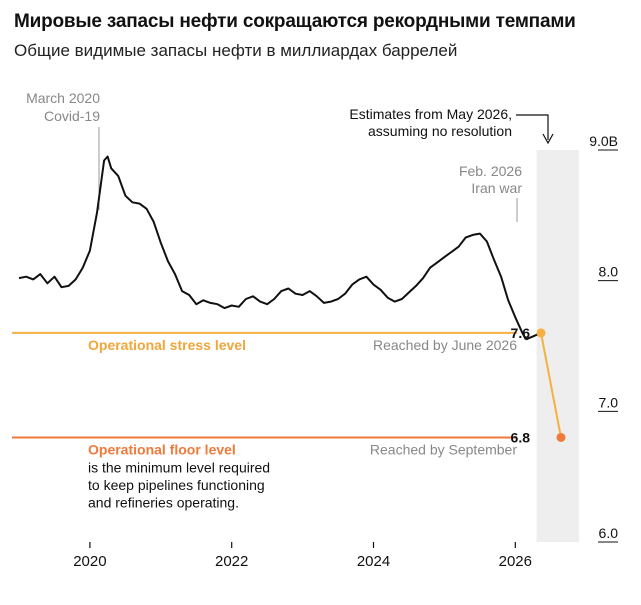 The image size is (641, 605). Describe the element at coordinates (541, 333) in the screenshot. I see `stress-point` at that location.